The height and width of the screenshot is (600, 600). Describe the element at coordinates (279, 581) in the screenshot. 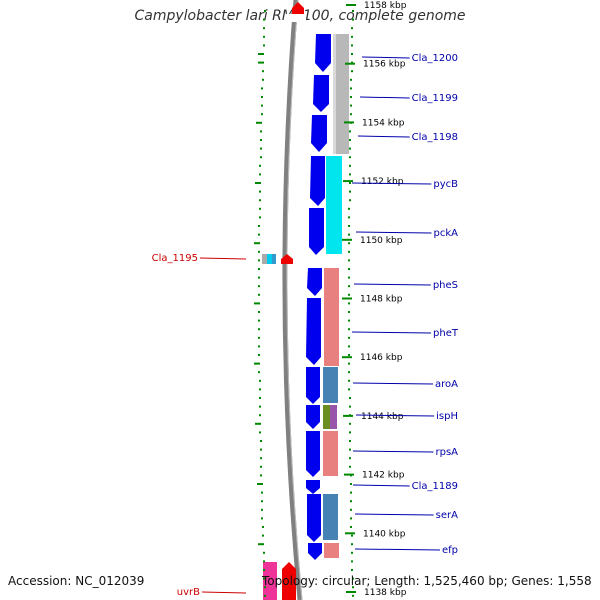

I see `uvrb-features` at that location.